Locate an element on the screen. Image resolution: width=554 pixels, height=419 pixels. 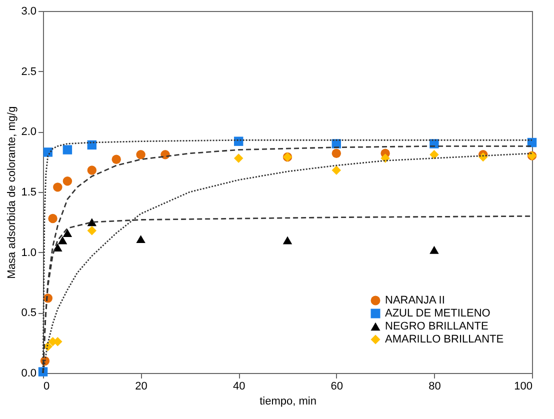
legend-label: AZUL DE METILENO is located at coordinates (438, 314).